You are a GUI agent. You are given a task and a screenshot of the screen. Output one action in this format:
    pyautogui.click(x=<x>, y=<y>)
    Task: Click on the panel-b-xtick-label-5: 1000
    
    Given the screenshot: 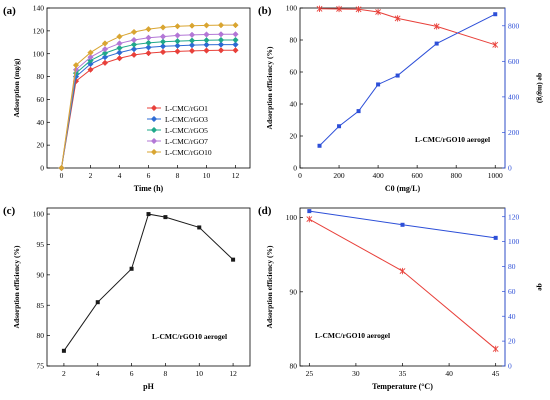 What is the action you would take?
    pyautogui.click(x=495, y=175)
    